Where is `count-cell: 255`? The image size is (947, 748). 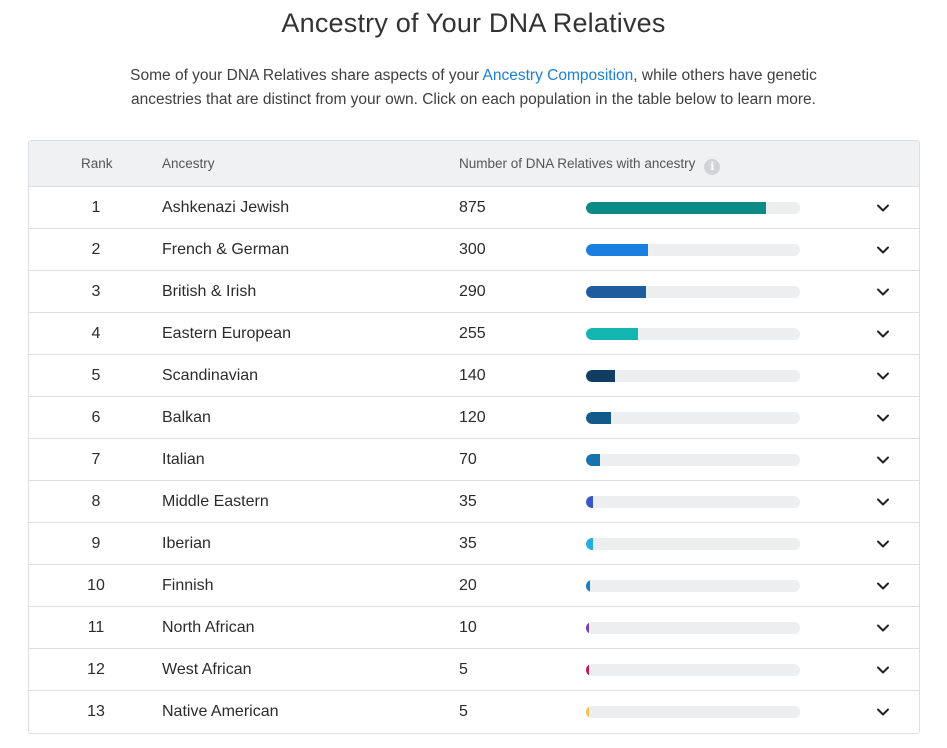 count-cell: 255 is located at coordinates (472, 333).